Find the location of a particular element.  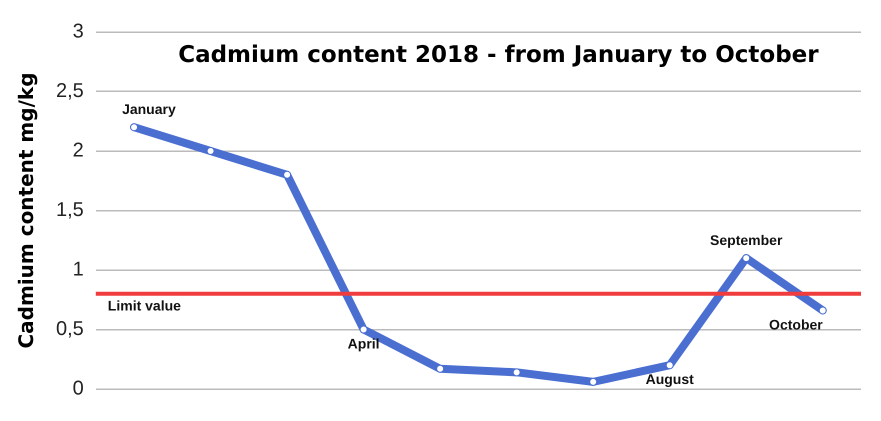

y-axis-title: Cadmium content mg/kg is located at coordinates (26, 210).